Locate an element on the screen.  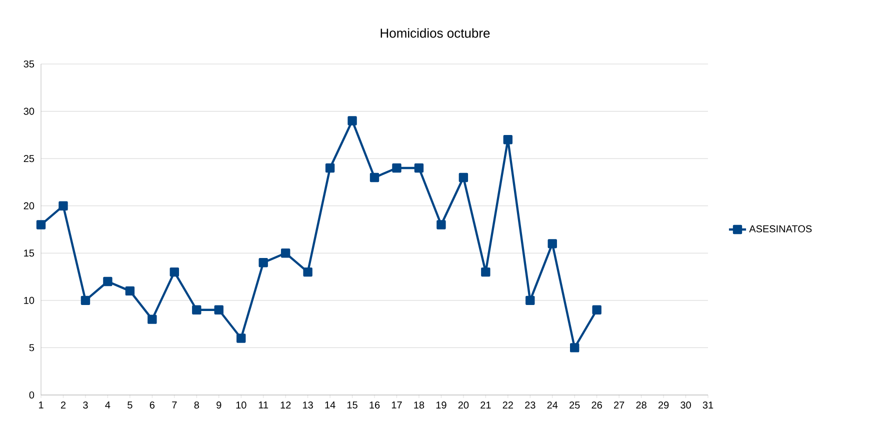
y-tick-label: 0 is located at coordinates (31, 395).